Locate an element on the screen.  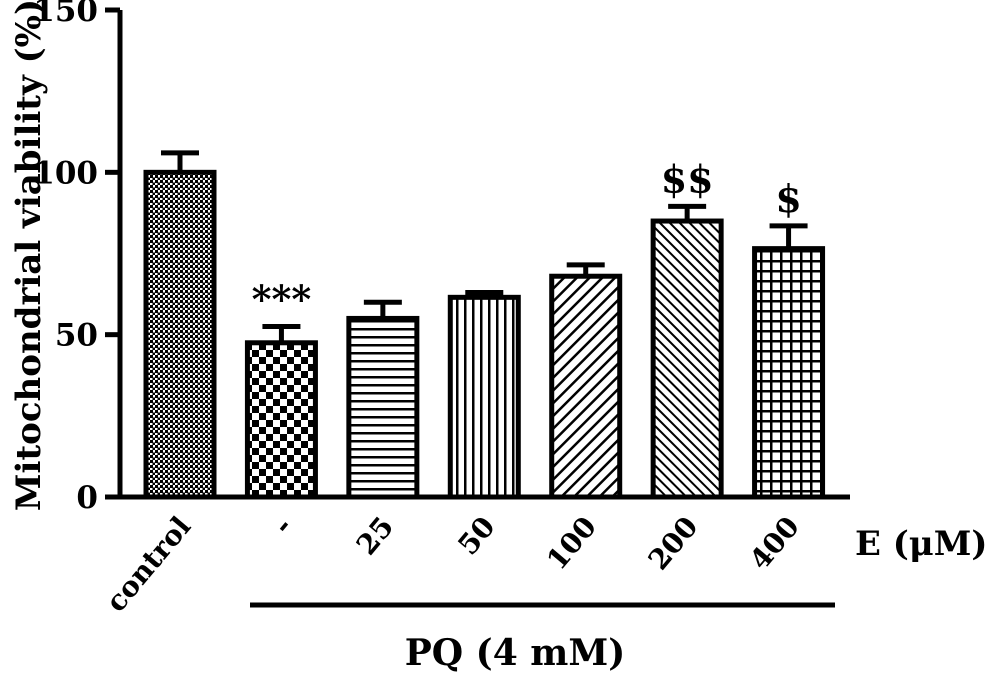
x-tick-label: control is located at coordinates (148, 564).